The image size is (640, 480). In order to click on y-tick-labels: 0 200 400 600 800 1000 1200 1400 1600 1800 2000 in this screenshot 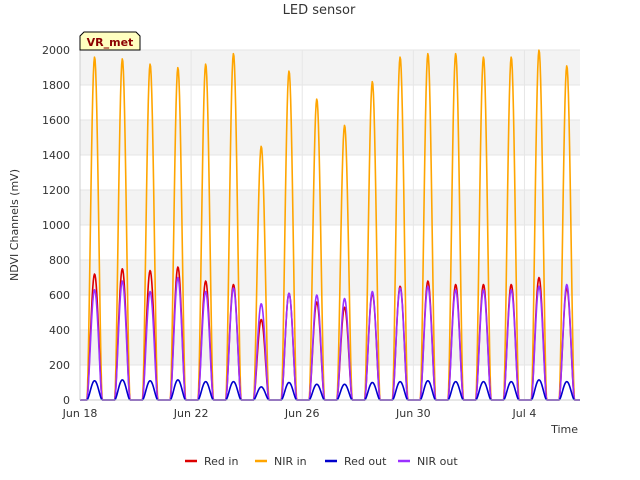, I will do `click(56, 225)`.